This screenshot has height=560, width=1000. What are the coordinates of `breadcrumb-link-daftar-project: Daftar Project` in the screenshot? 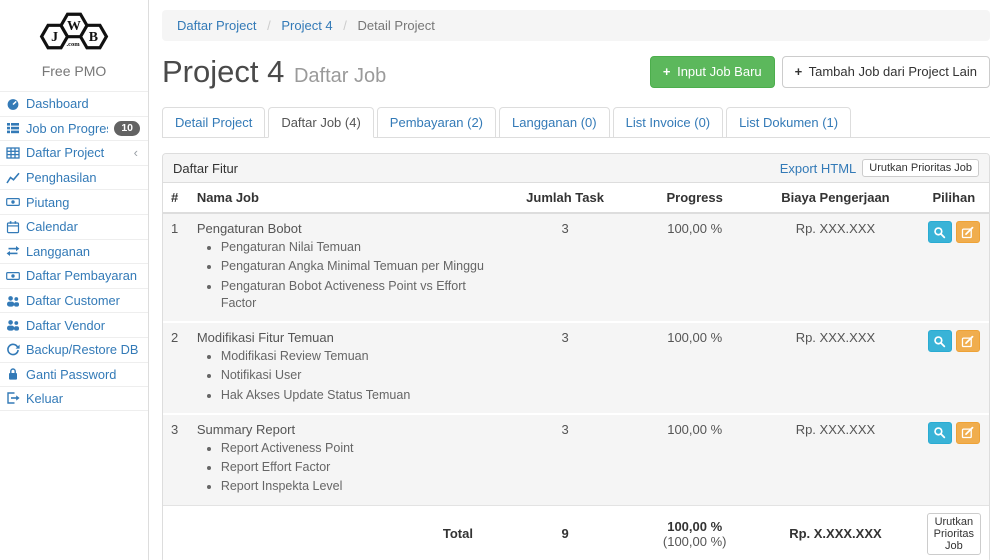 It's located at (217, 25).